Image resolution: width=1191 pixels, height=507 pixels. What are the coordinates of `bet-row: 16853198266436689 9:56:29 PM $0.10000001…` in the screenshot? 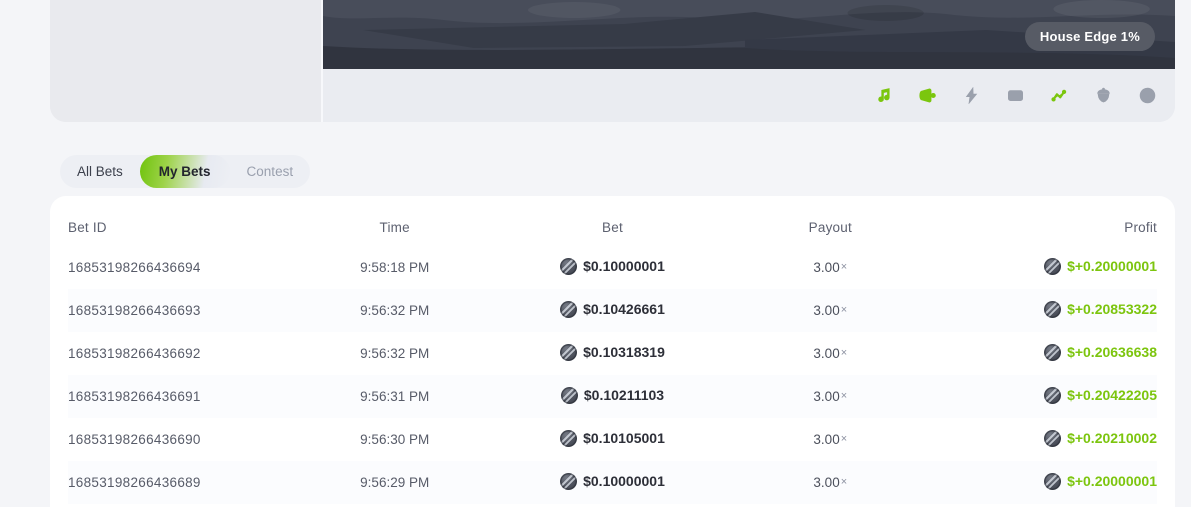 It's located at (612, 482).